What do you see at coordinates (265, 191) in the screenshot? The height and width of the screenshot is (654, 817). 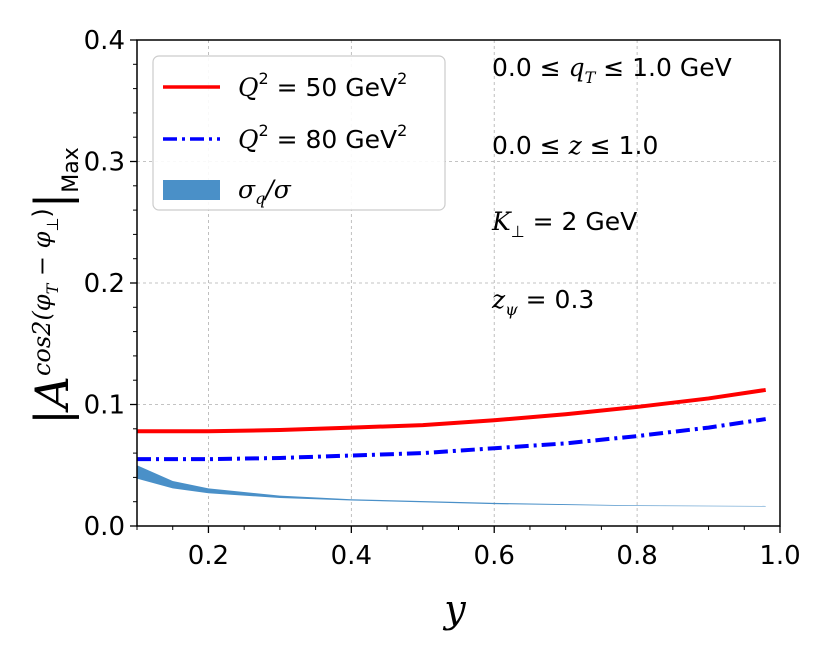 I see `legend-label-band: σq/σ` at bounding box center [265, 191].